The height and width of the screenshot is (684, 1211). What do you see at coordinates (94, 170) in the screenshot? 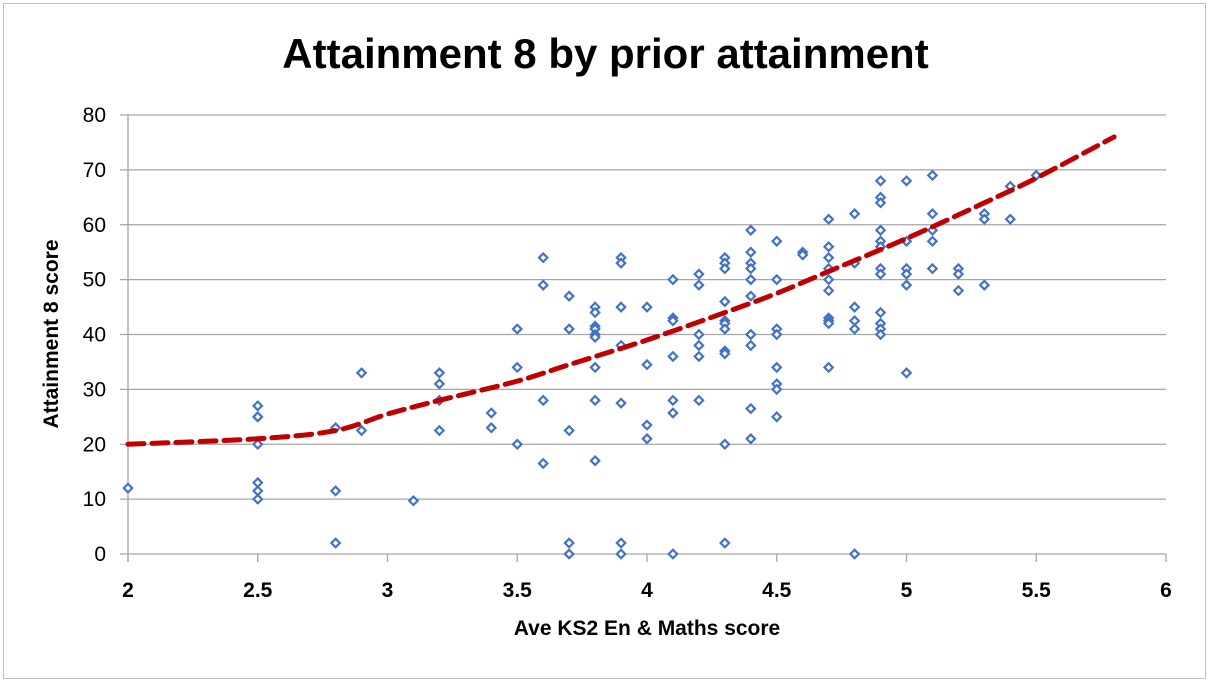
I see `y-tick-label: 70` at bounding box center [94, 170].